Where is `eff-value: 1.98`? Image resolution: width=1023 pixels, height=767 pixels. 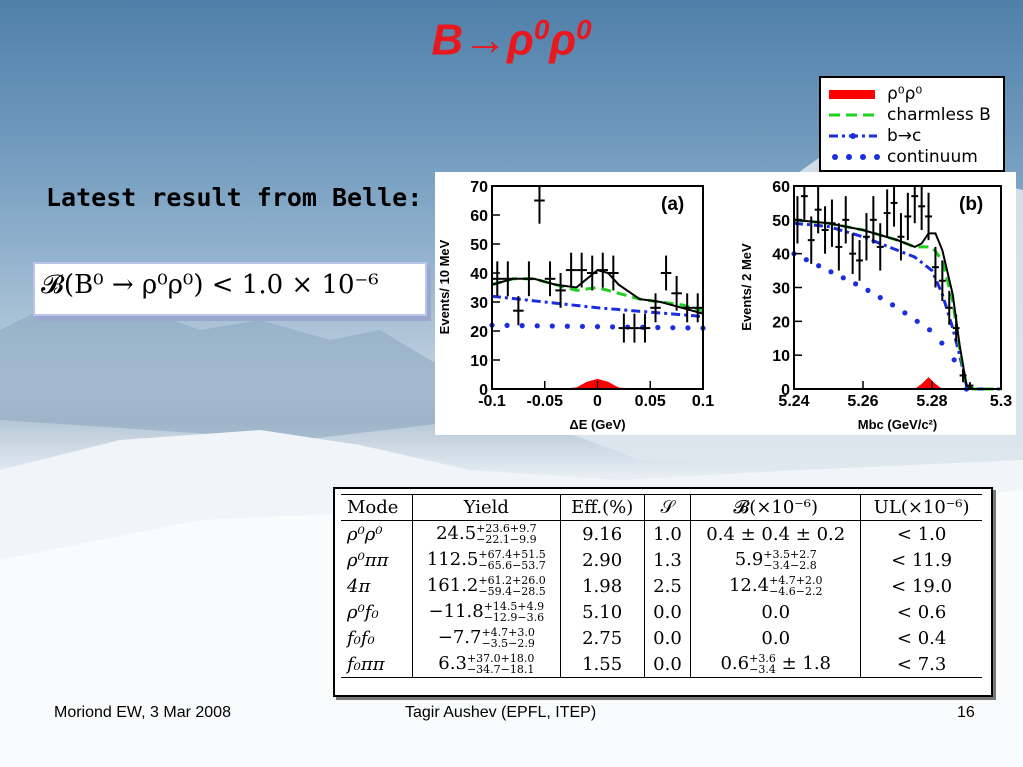
eff-value: 1.98 is located at coordinates (602, 586).